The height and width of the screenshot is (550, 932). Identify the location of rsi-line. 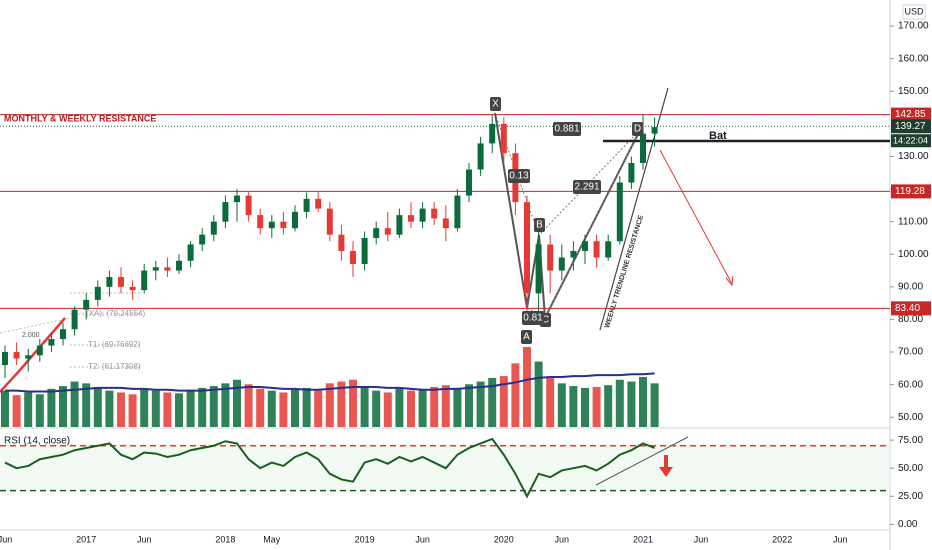
(329, 468).